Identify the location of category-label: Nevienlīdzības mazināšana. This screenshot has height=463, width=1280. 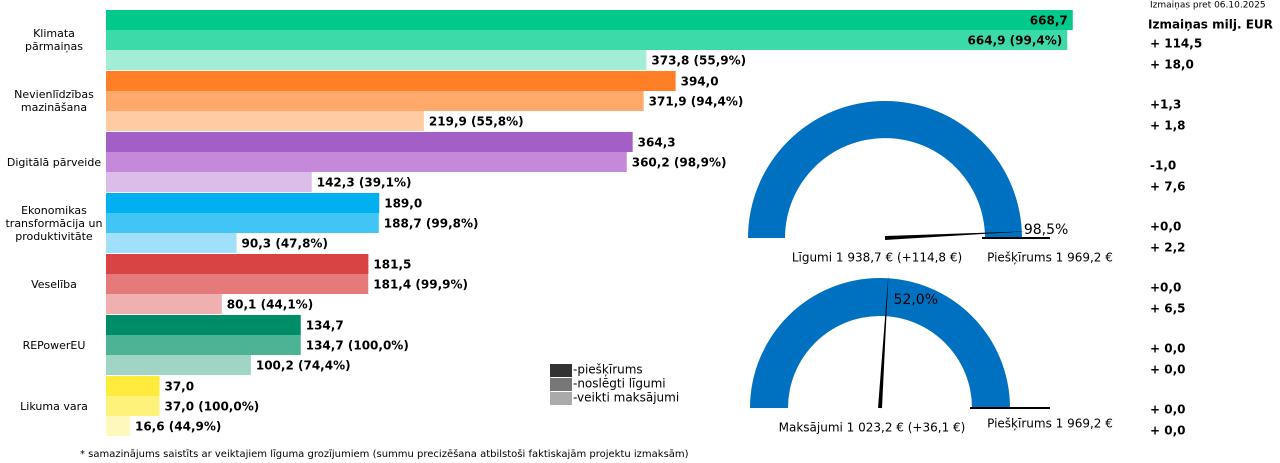
(54, 101).